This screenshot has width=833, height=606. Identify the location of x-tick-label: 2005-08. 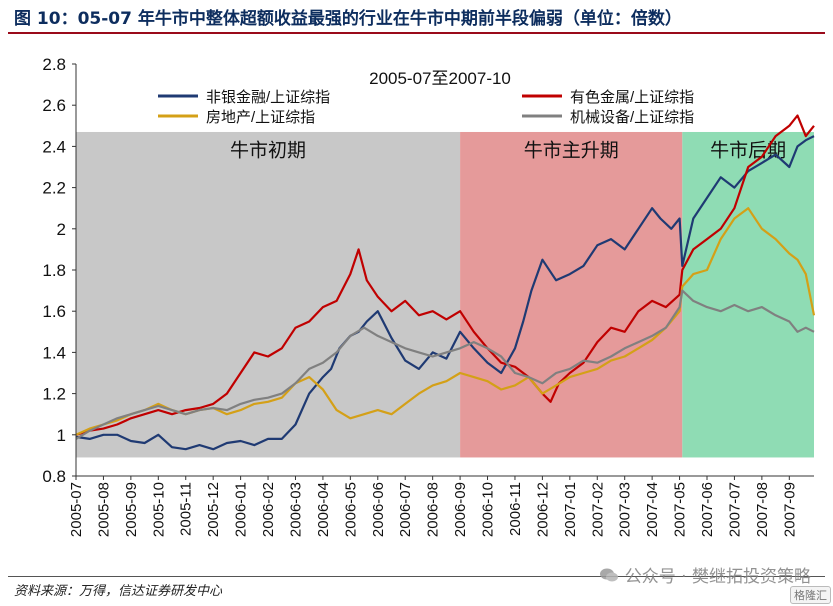
(103, 509).